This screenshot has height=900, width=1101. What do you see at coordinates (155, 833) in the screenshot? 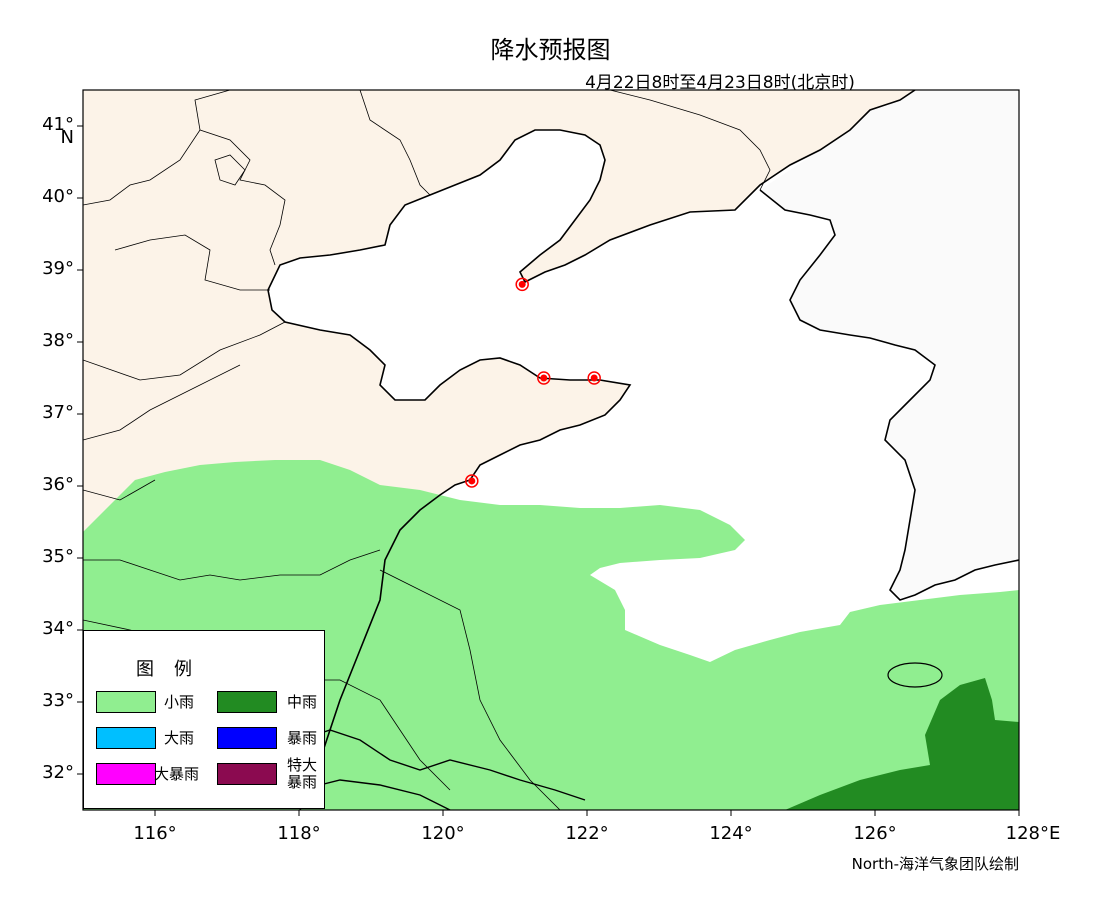
I see `longitude-label: 116°` at bounding box center [155, 833].